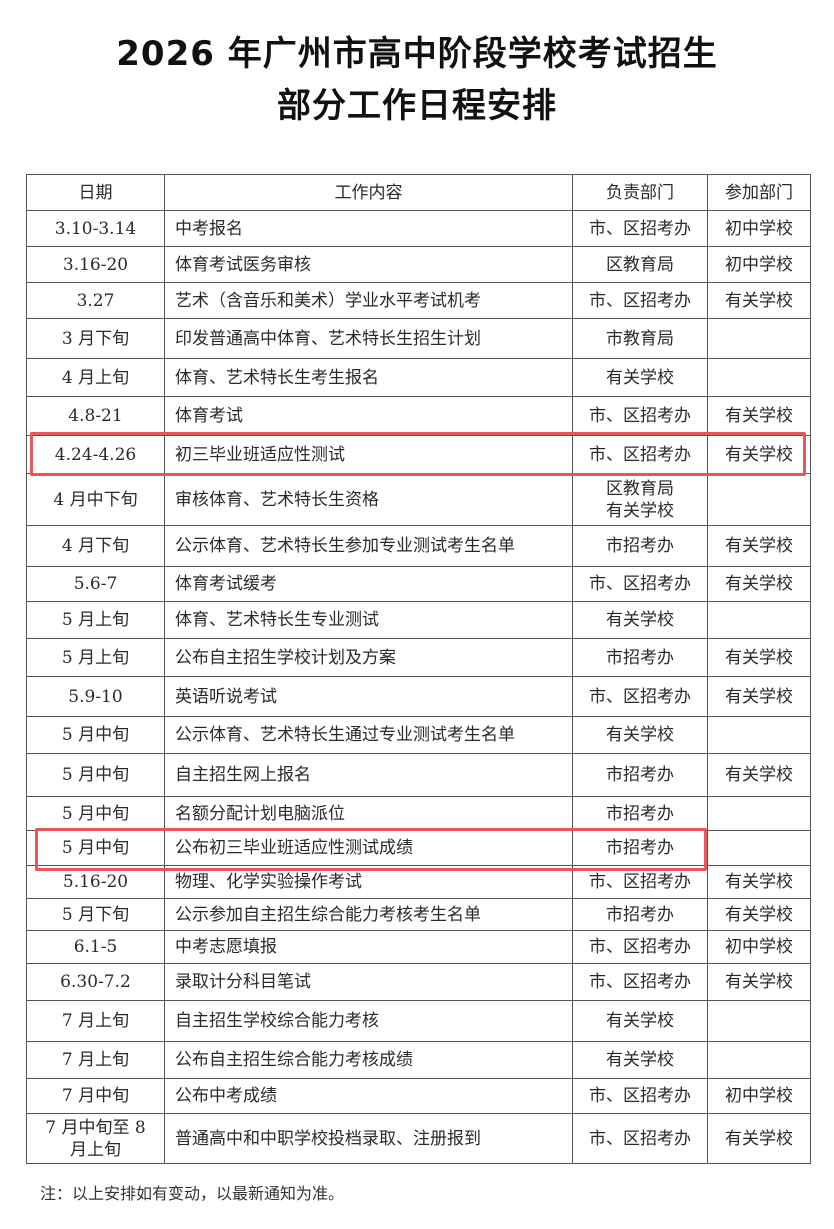  What do you see at coordinates (368, 546) in the screenshot?
I see `cell-content: 公示体育、艺术特长生参加专业测试考生名单` at bounding box center [368, 546].